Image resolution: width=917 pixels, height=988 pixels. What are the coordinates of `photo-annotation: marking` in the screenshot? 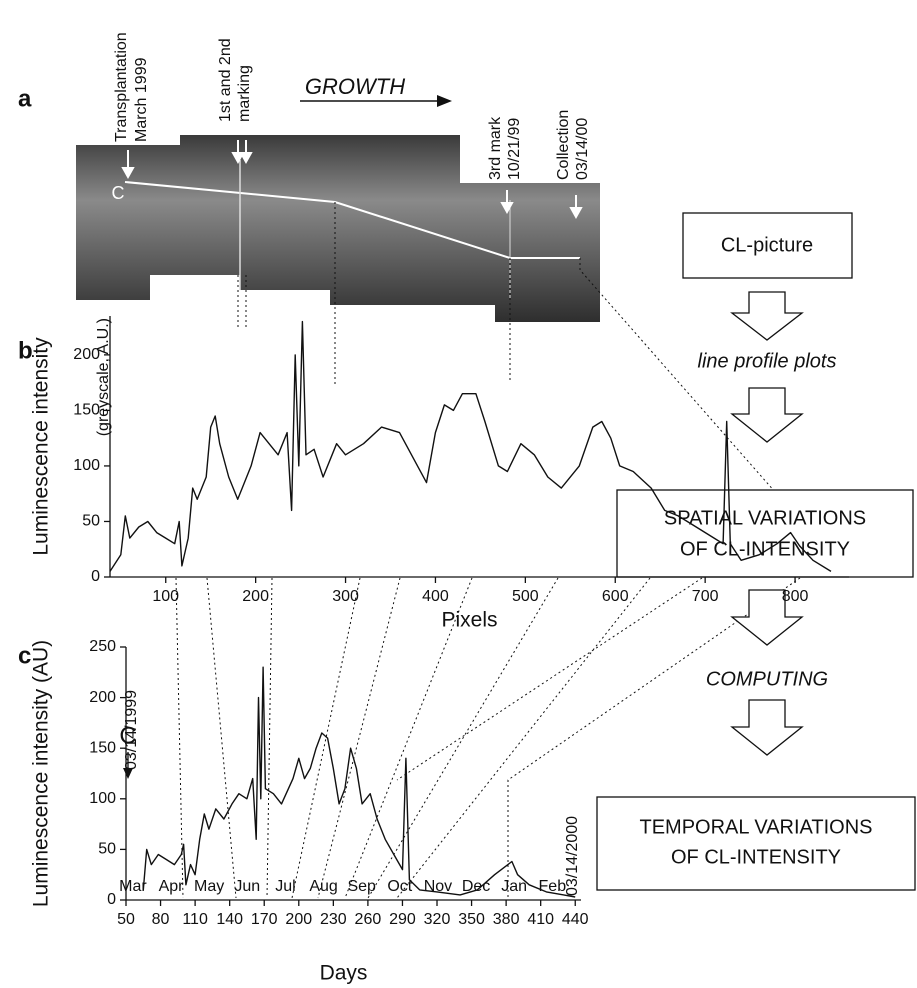 It's located at (244, 93).